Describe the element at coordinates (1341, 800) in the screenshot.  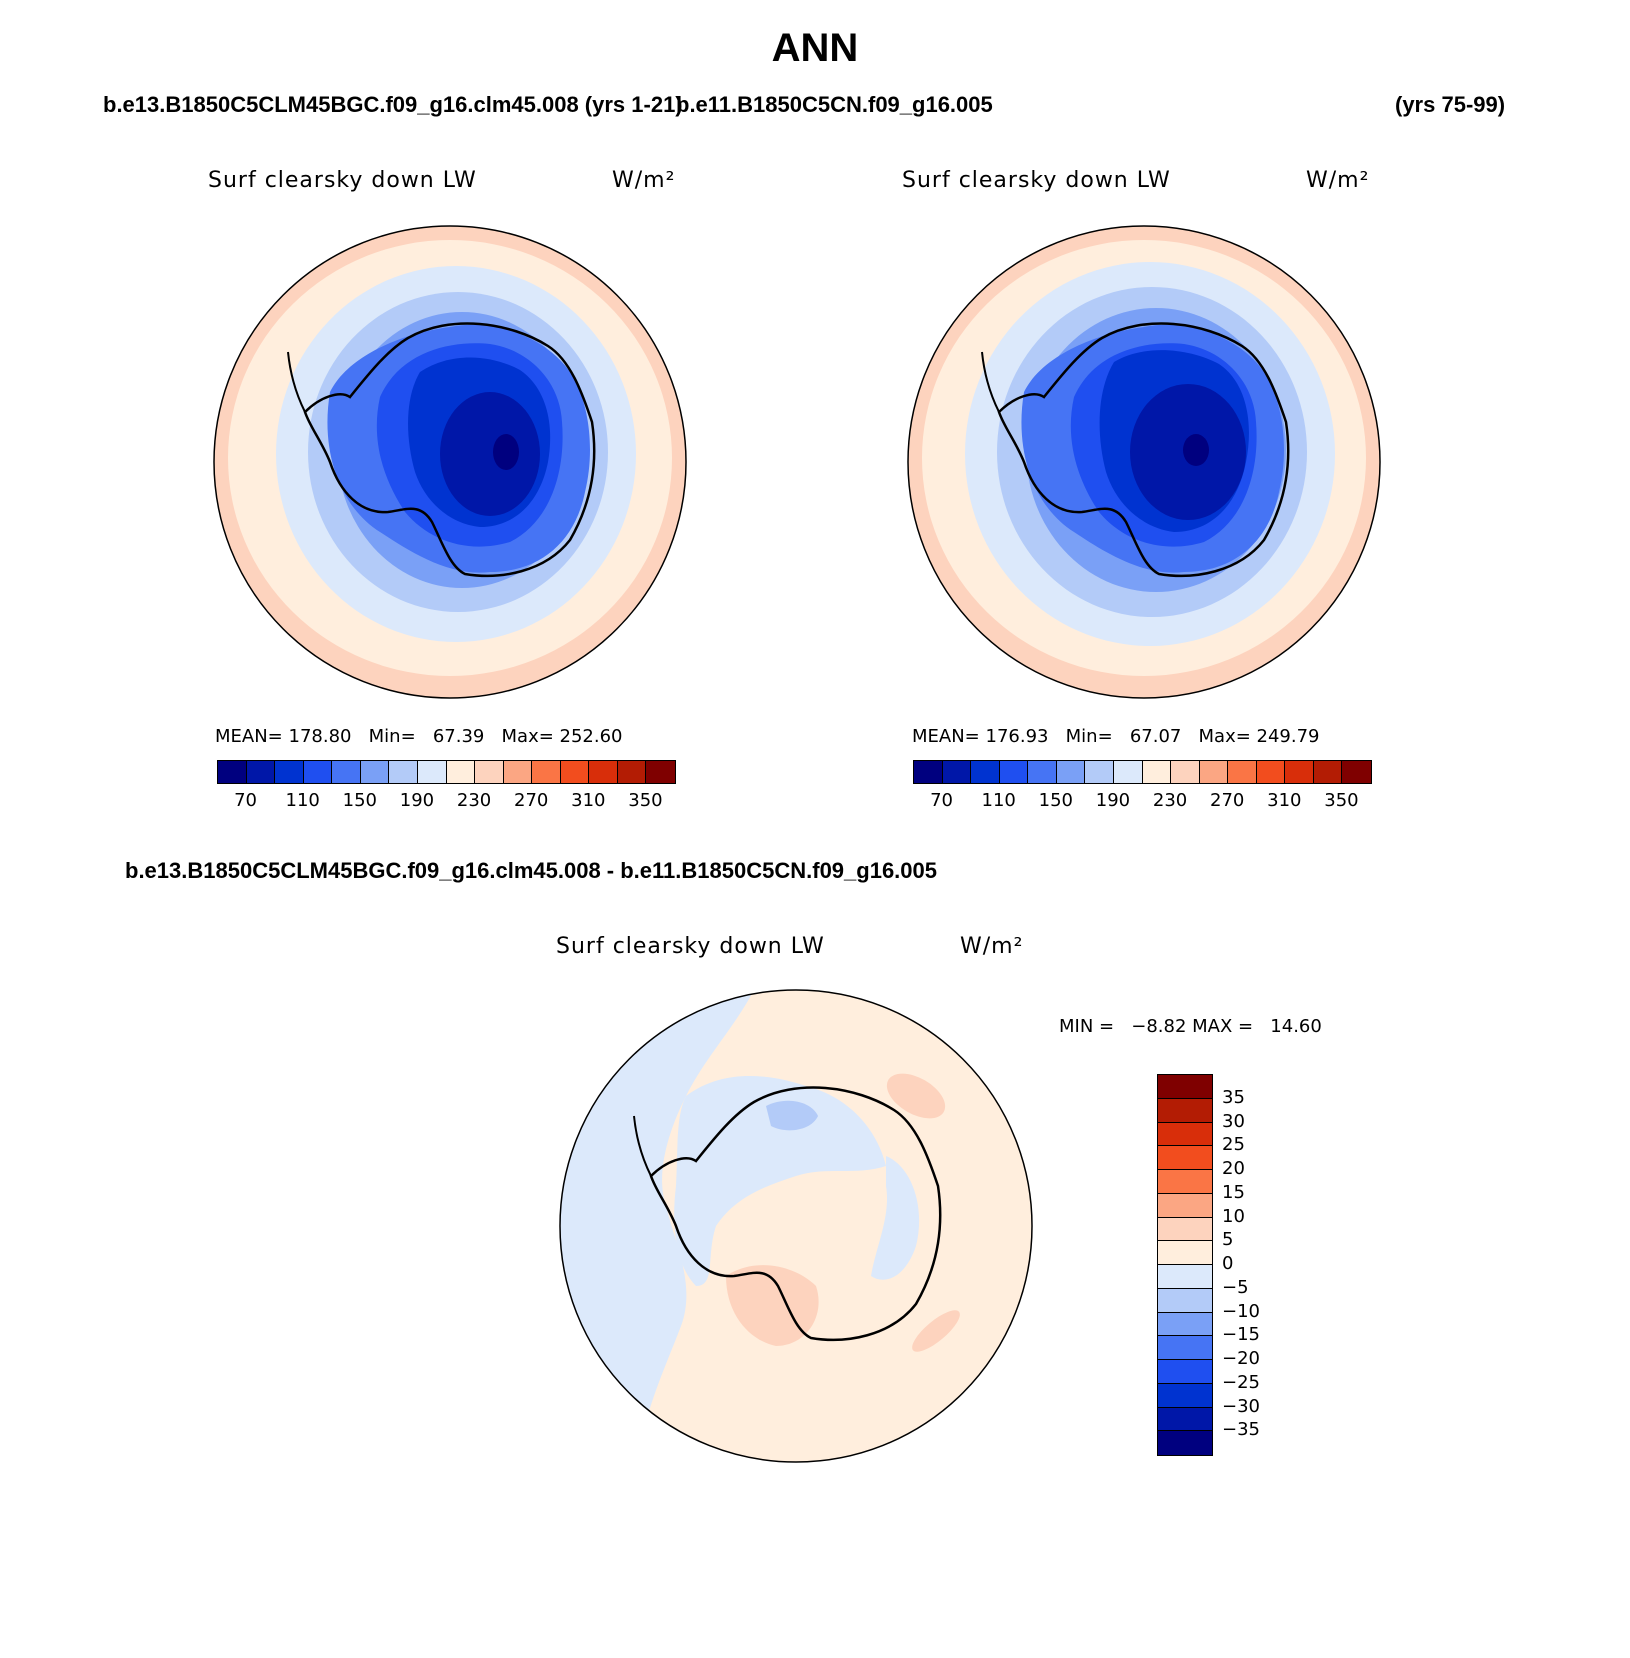
I see `right-colorbar-label: 350` at that location.